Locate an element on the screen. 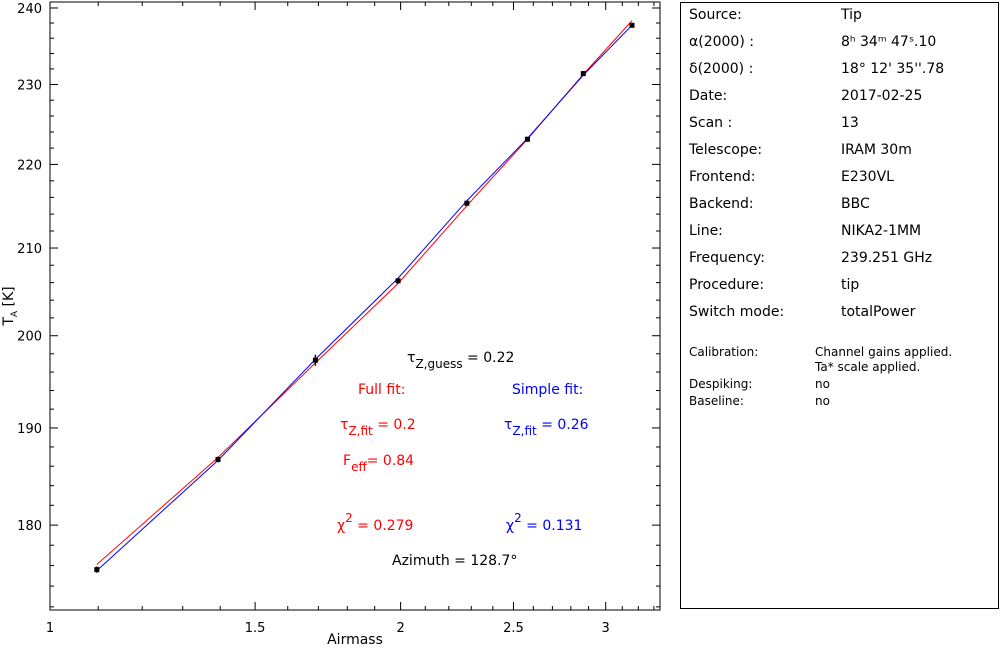 This screenshot has width=1001, height=649. info-key: Line: is located at coordinates (706, 231).